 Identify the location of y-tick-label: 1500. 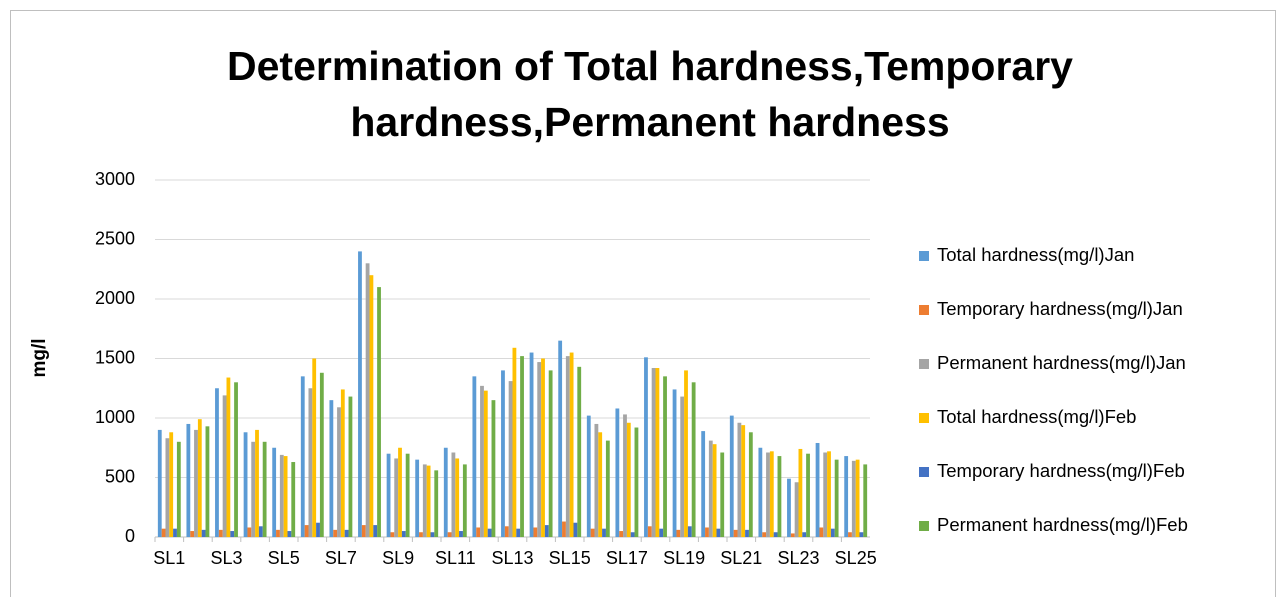
(115, 357).